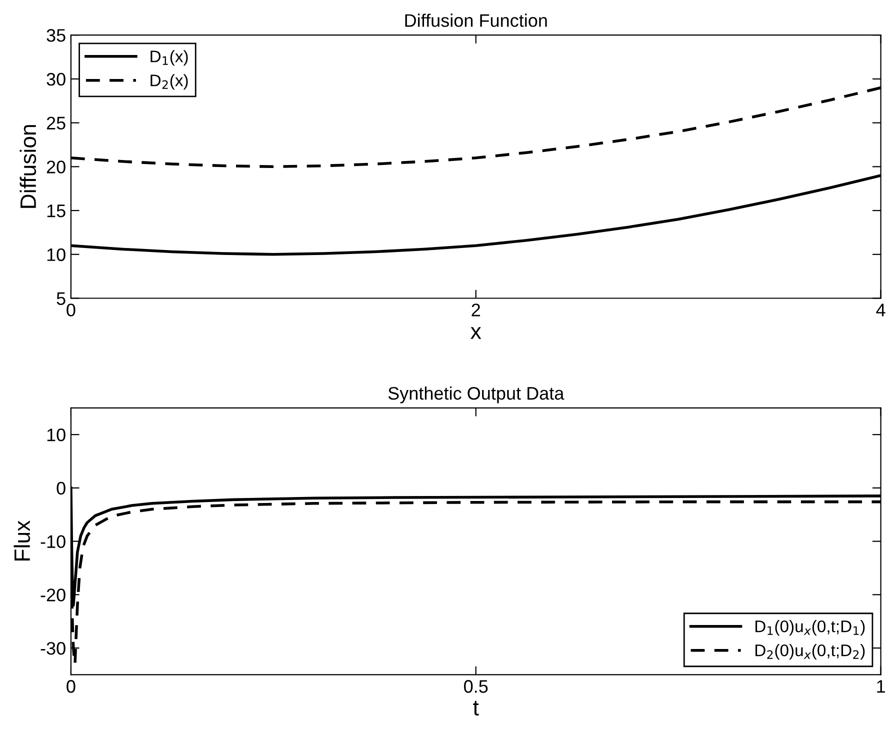 The width and height of the screenshot is (887, 731). Describe the element at coordinates (476, 708) in the screenshot. I see `x-axis-title: t` at that location.